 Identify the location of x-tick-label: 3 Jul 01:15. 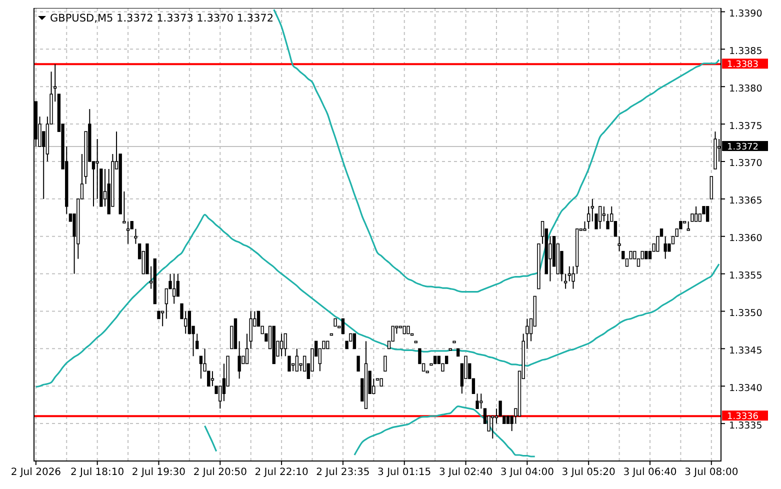
(405, 472).